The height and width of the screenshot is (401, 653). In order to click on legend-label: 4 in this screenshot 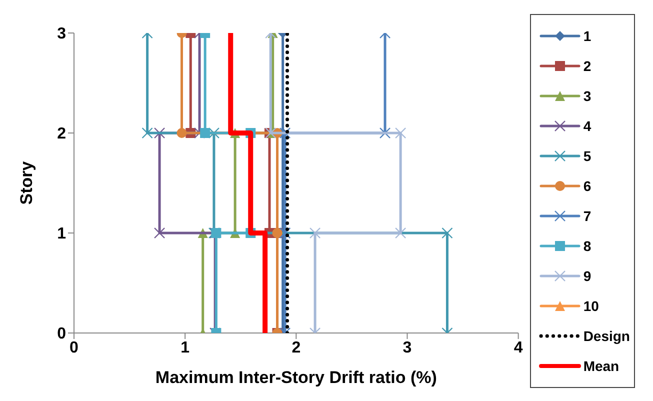, I will do `click(587, 126)`.